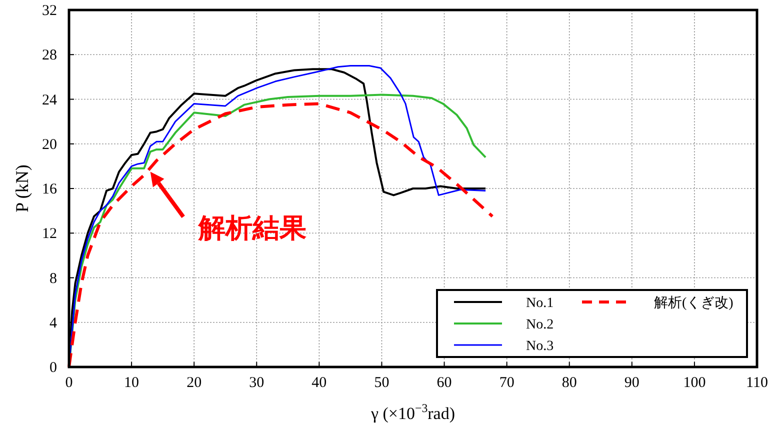  I want to click on x-tick-label: 110, so click(757, 383).